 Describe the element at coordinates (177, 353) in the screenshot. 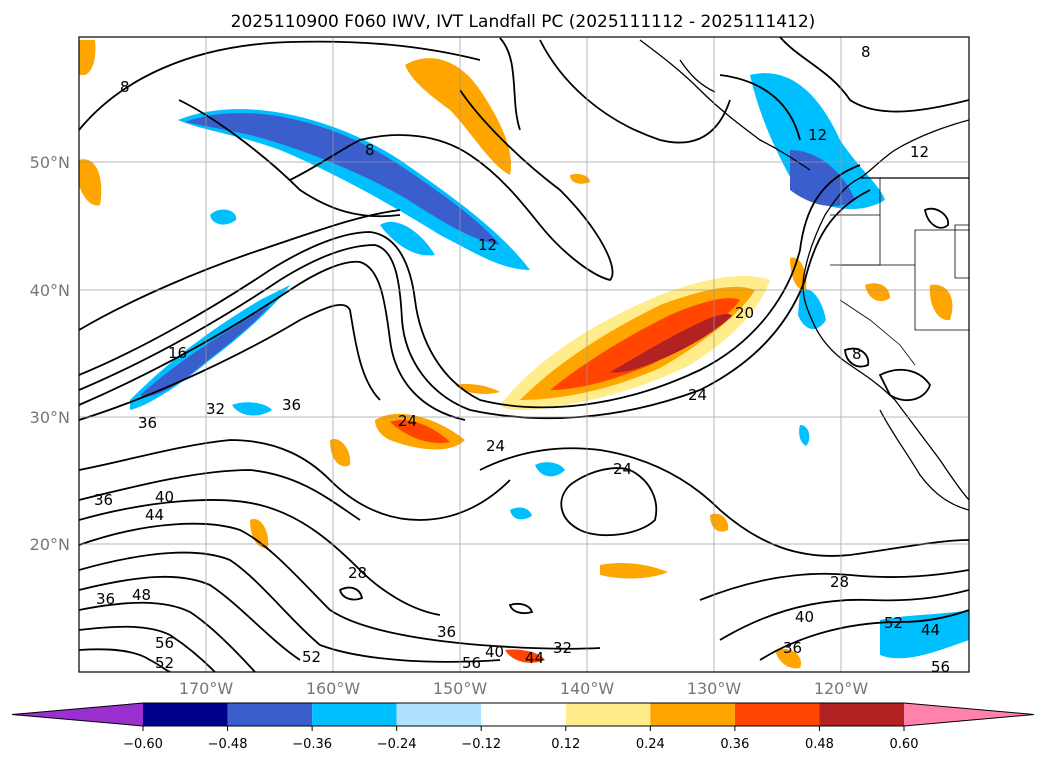

I see `contour-label-16: 16` at that location.